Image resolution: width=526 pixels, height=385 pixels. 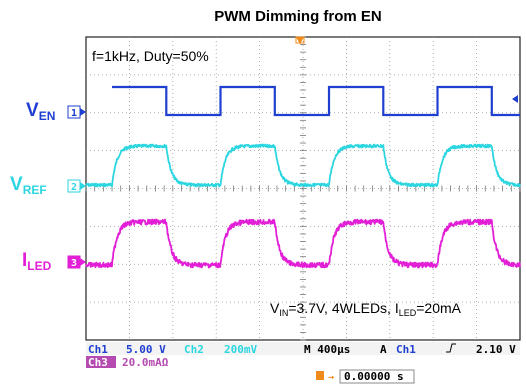 What do you see at coordinates (146, 349) in the screenshot?
I see `readout-ch1-scale: 5.00 V` at bounding box center [146, 349].